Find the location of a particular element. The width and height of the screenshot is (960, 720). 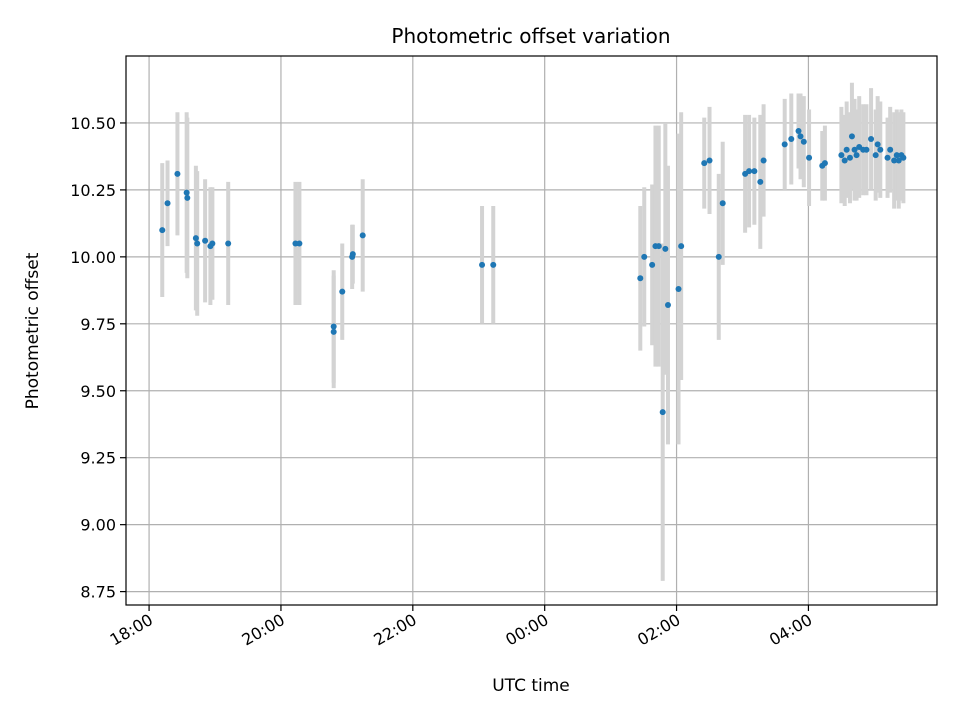

x-tick-label: 00:00 is located at coordinates (526, 630).